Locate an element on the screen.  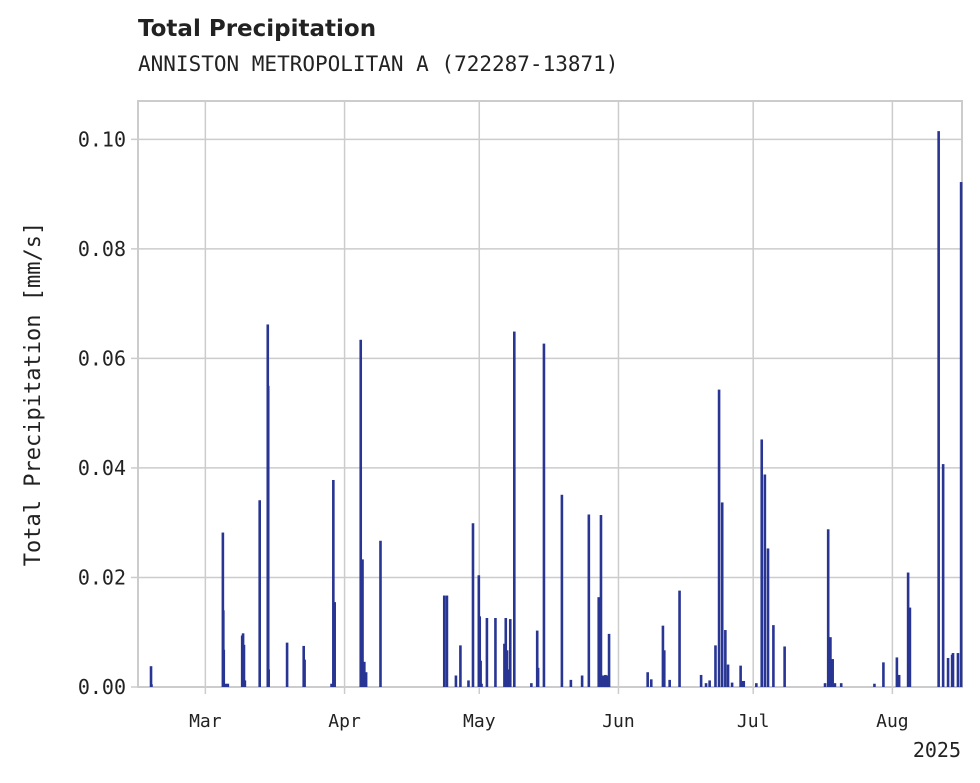
x-tick-label: Jun is located at coordinates (618, 721).